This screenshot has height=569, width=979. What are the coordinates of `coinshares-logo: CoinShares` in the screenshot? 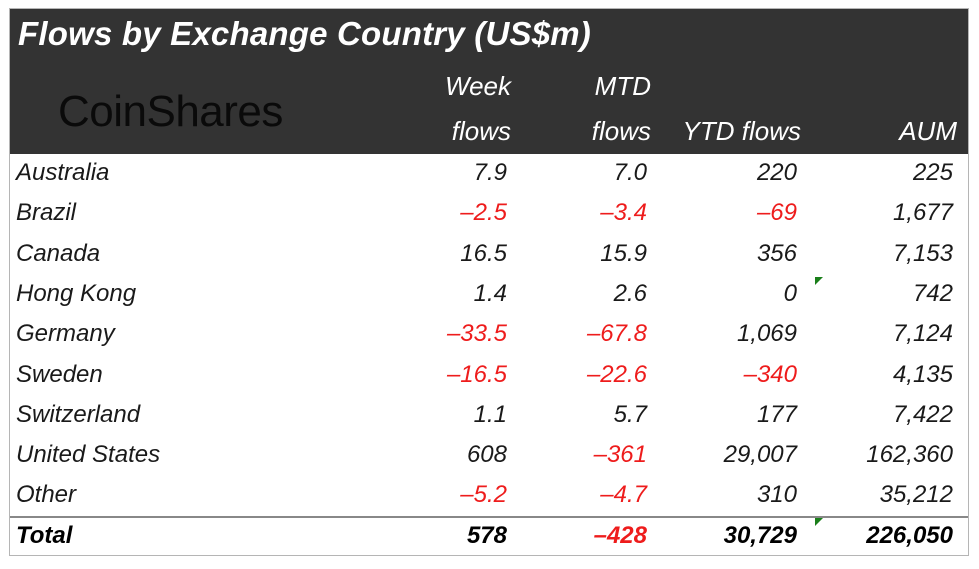 It's located at (170, 111).